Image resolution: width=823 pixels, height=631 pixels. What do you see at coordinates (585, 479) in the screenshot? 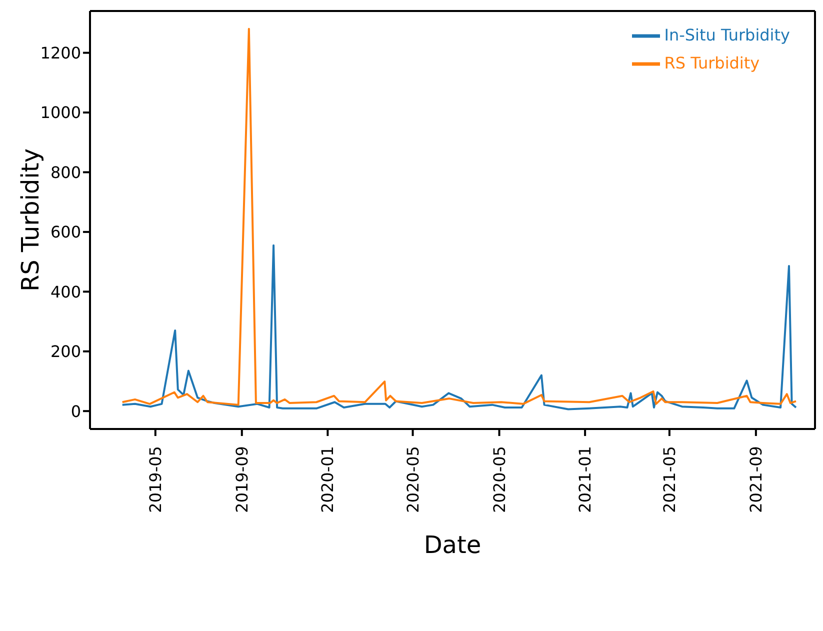
I see `x-tick-label: 2021-01` at bounding box center [585, 479].